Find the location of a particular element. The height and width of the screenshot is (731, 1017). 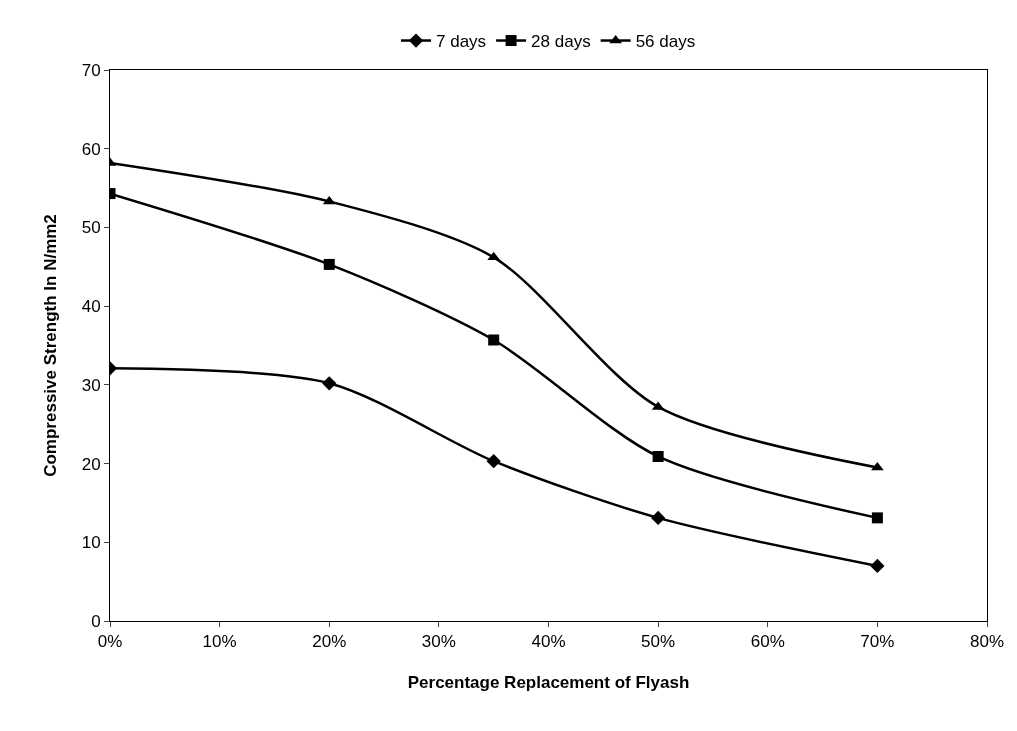

legend-label: 56 days is located at coordinates (665, 42).